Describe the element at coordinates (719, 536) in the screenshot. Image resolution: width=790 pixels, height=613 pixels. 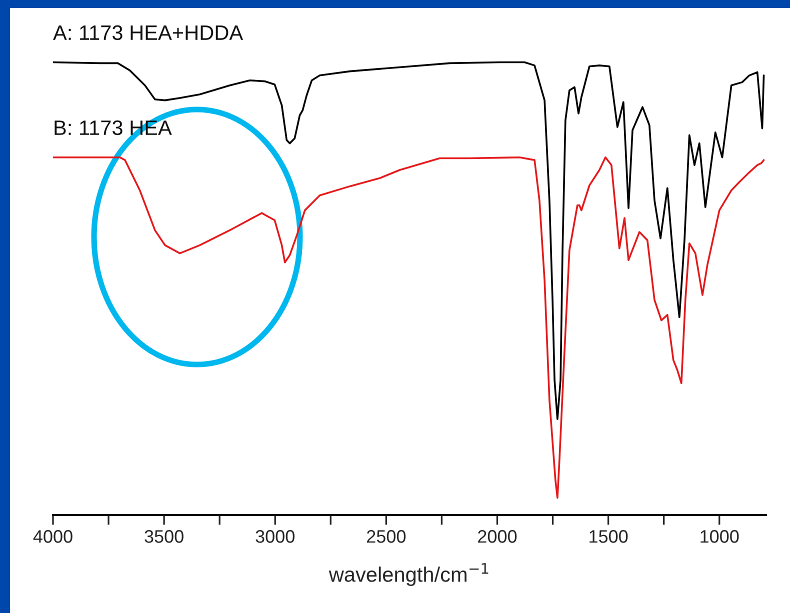
I see `x-tick-label: 1000` at that location.